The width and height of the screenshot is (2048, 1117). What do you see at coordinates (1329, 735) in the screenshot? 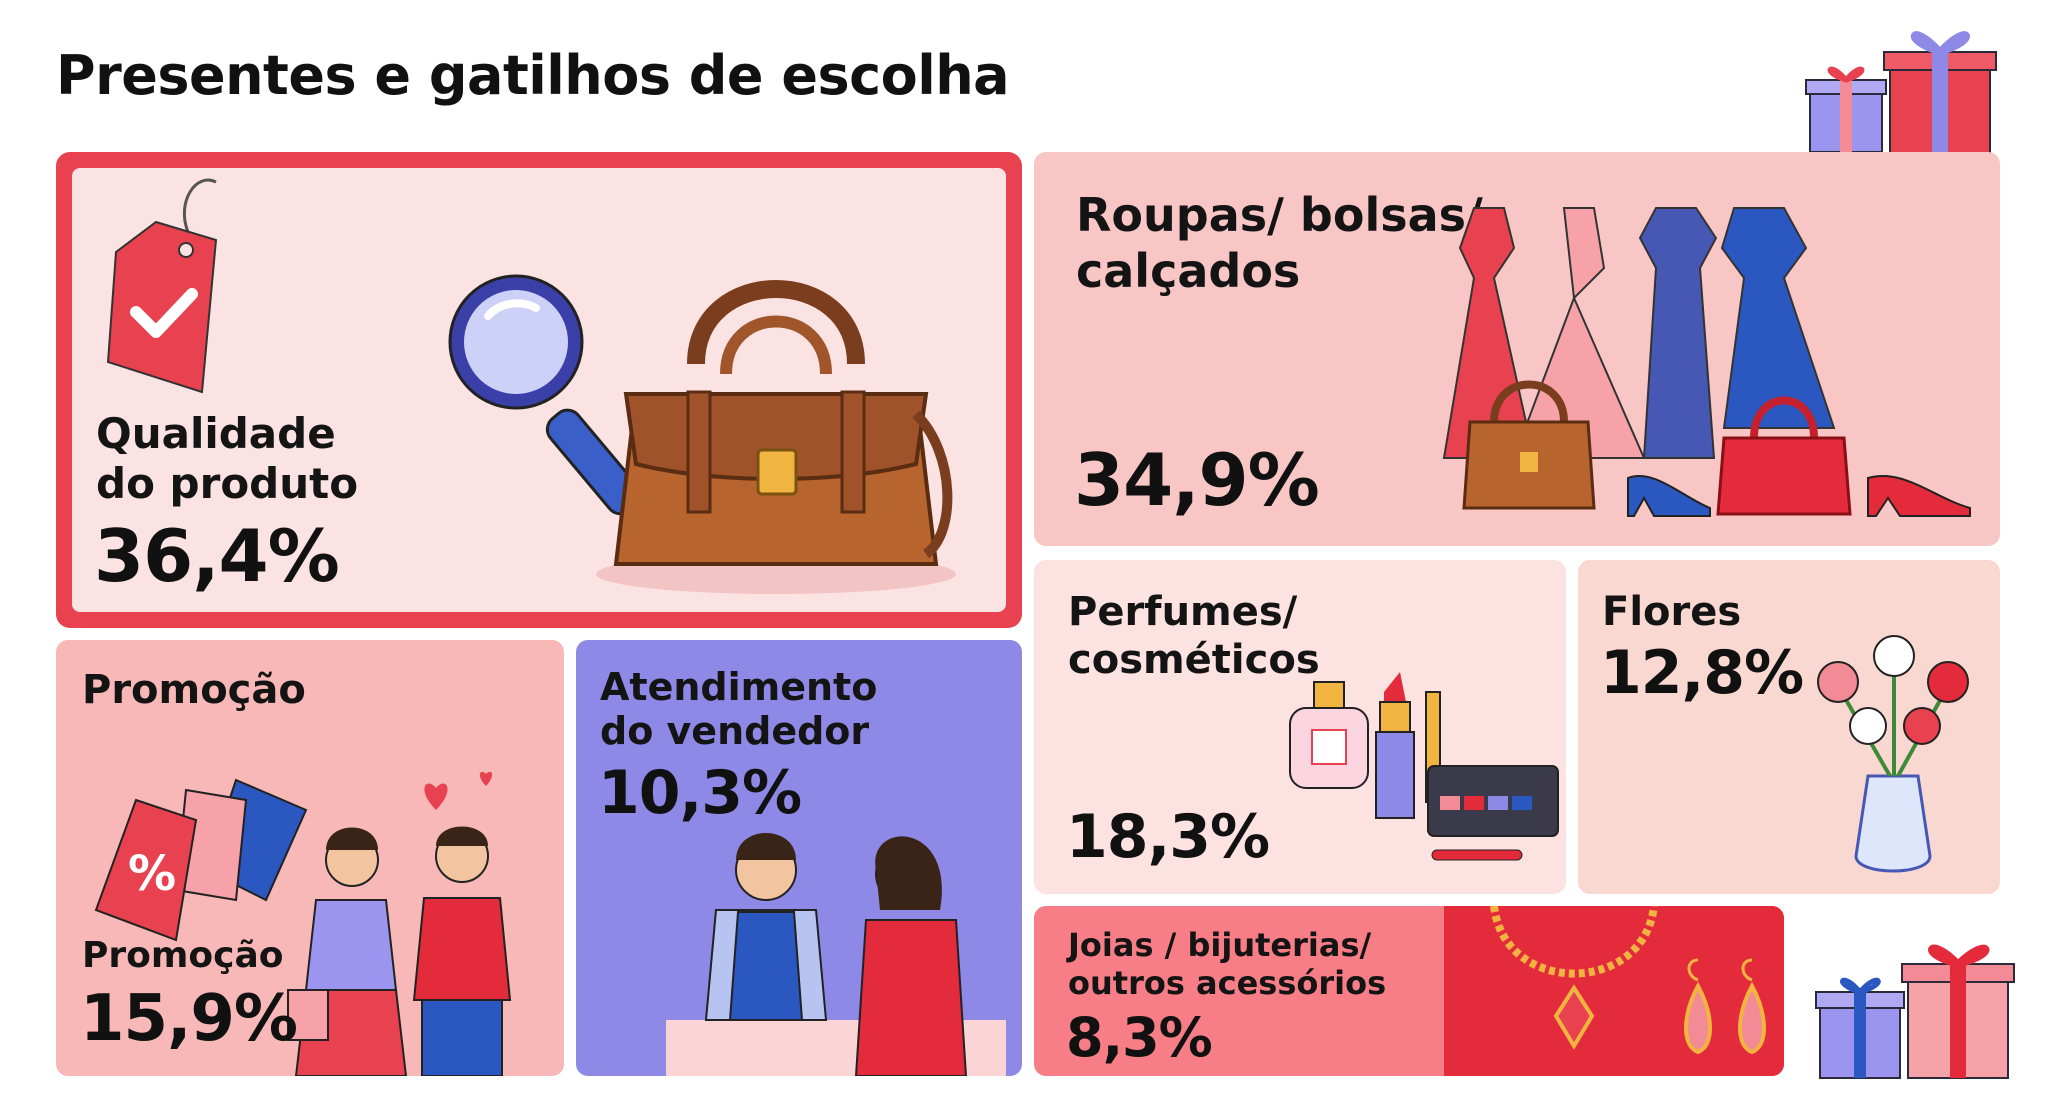
I see `perfume-icon` at bounding box center [1329, 735].